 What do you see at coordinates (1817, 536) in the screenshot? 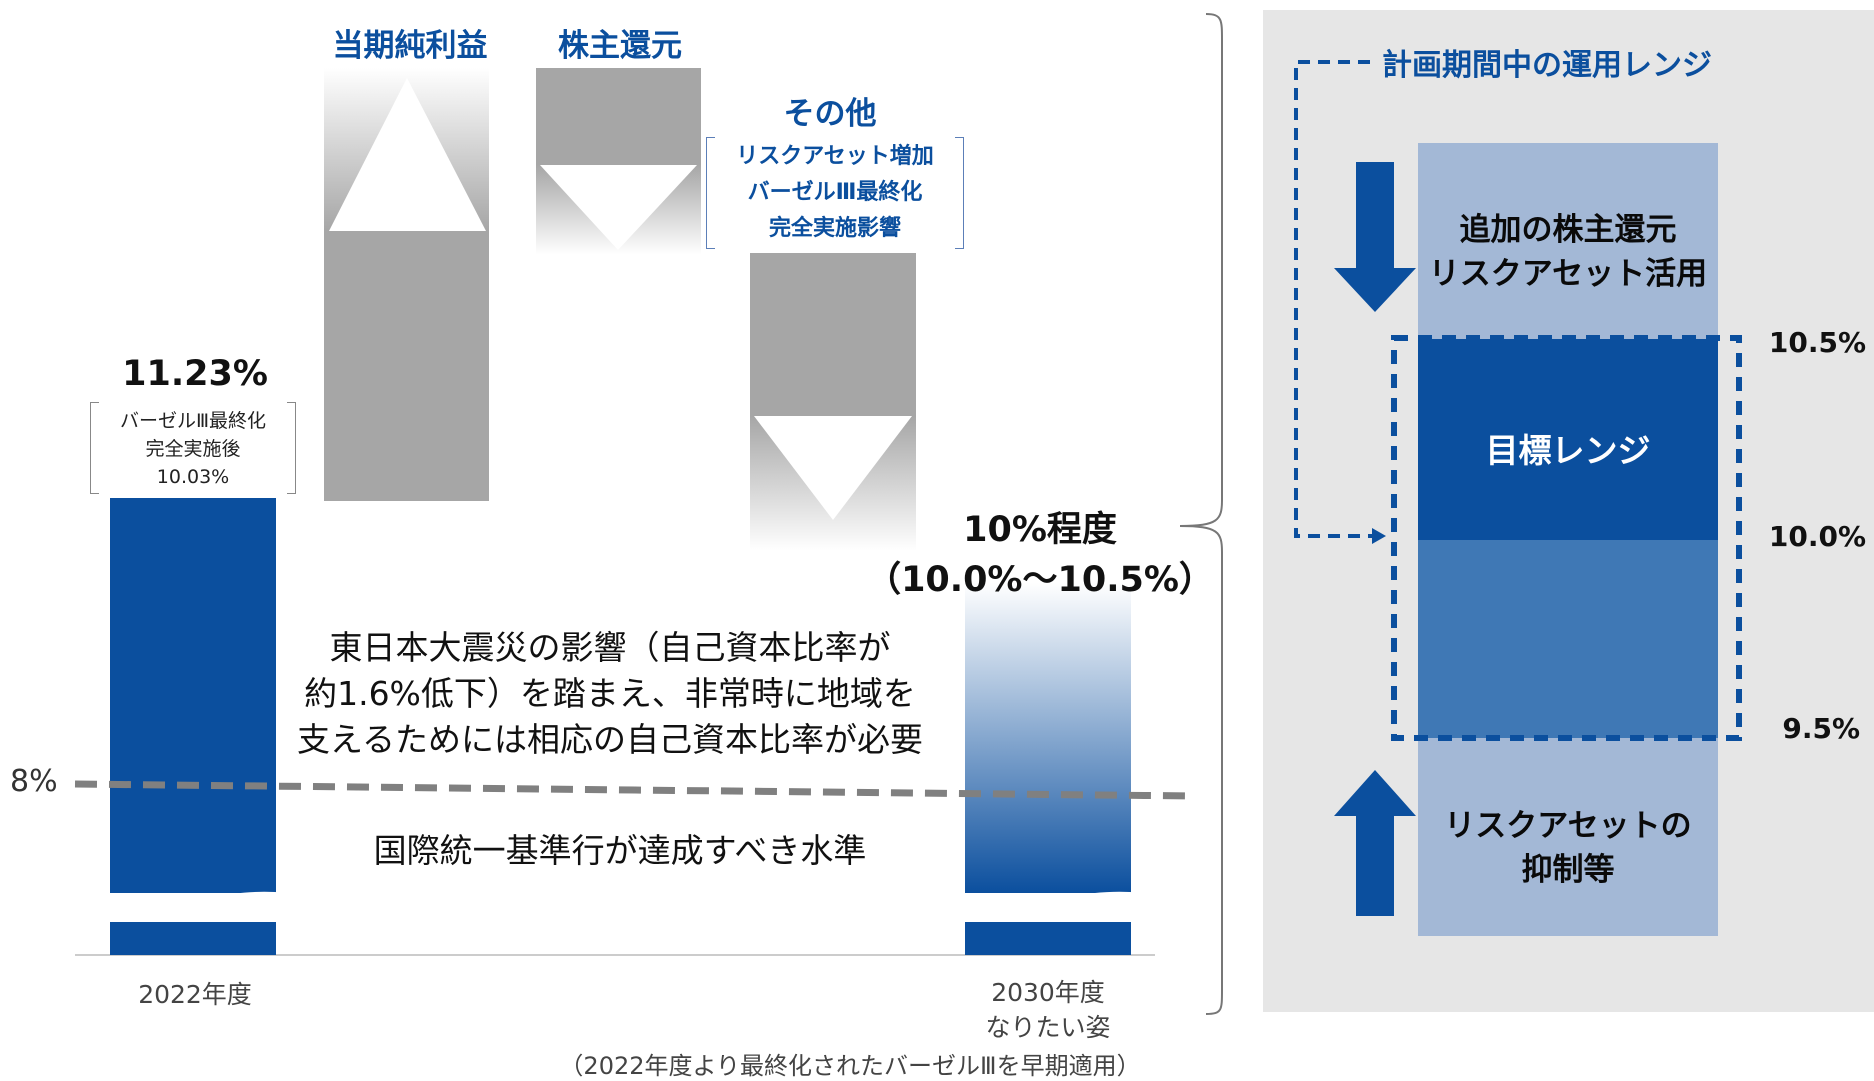
I see `level-label-10-0: 10.0%` at bounding box center [1817, 536].